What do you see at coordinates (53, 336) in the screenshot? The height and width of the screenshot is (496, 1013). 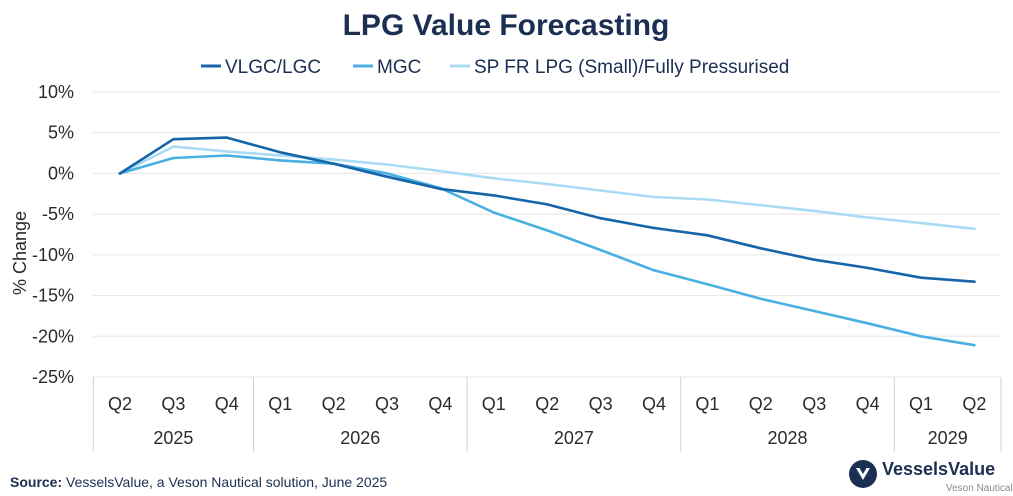 I see `y-tick-label: -20%` at bounding box center [53, 336].